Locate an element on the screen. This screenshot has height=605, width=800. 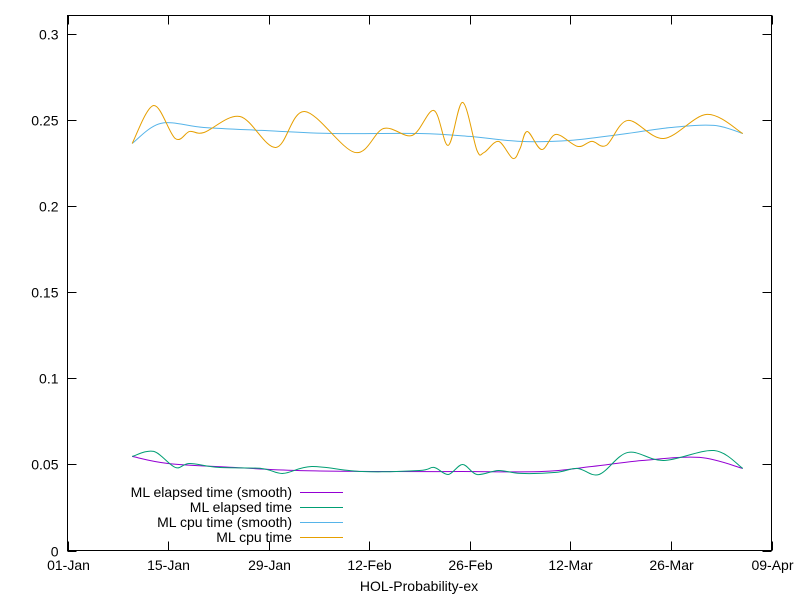
legend-label: ML cpu time is located at coordinates (254, 537).